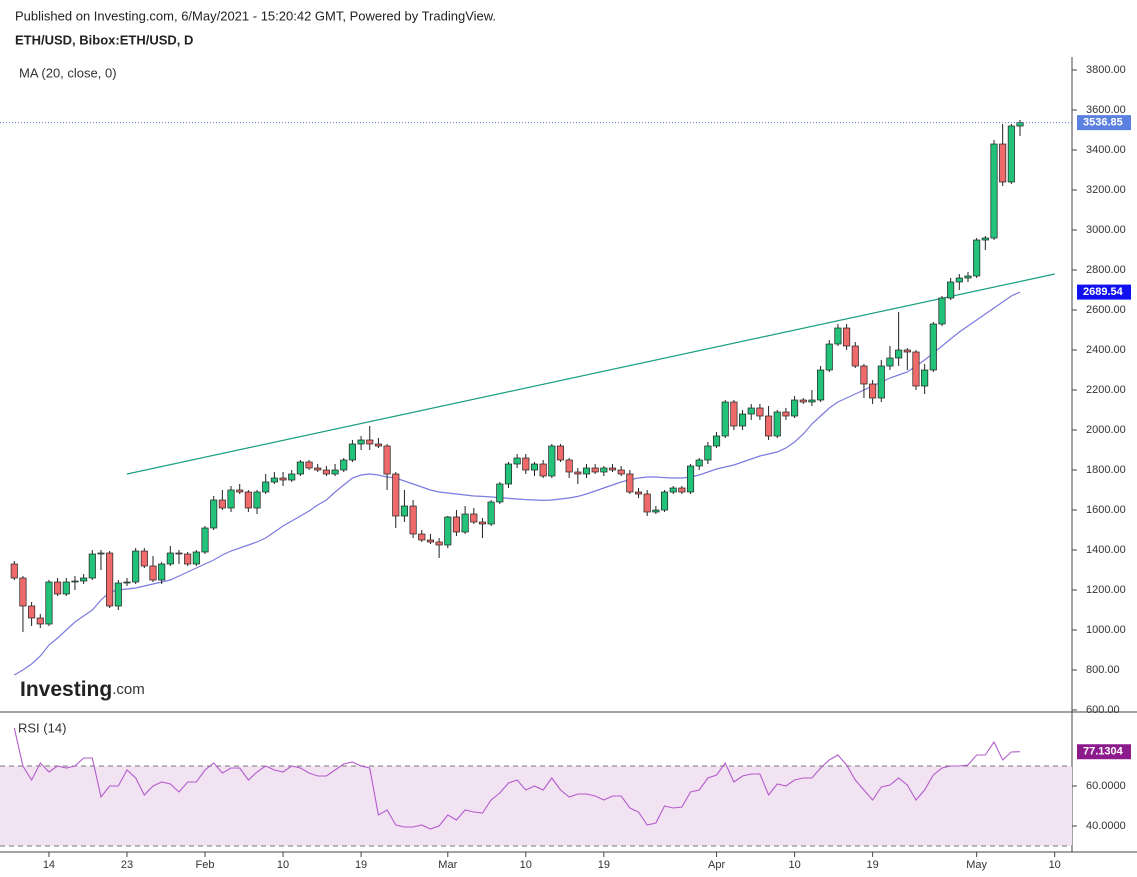 The image size is (1137, 877). Describe the element at coordinates (1106, 786) in the screenshot. I see `rsi-tick-label: 60.0000` at that location.